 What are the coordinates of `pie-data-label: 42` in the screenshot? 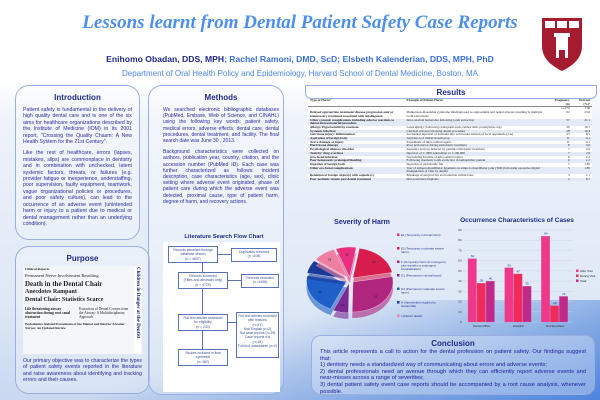 It's located at (320, 292).